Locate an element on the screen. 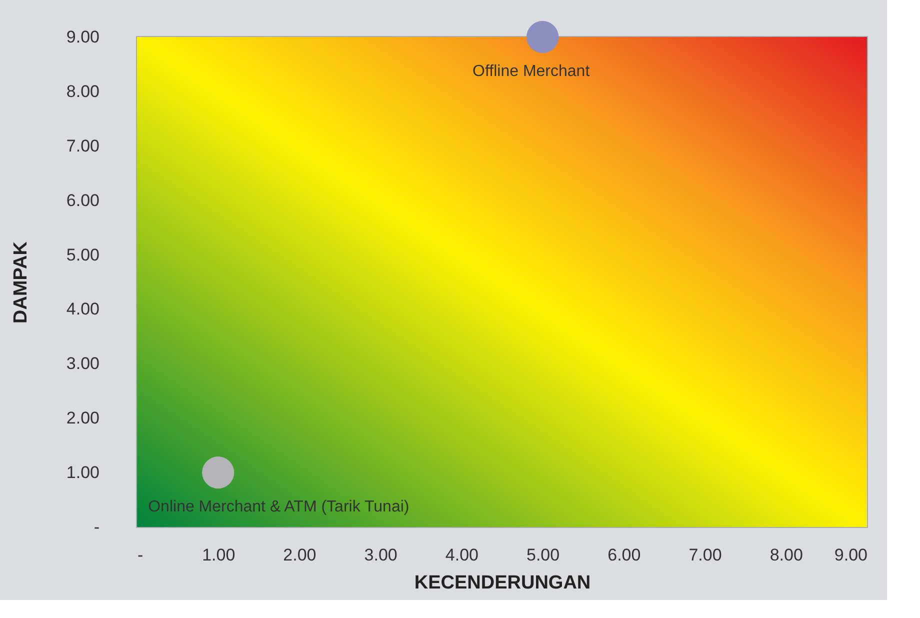 The height and width of the screenshot is (618, 920). x-tick-label: 3.00 is located at coordinates (381, 555).